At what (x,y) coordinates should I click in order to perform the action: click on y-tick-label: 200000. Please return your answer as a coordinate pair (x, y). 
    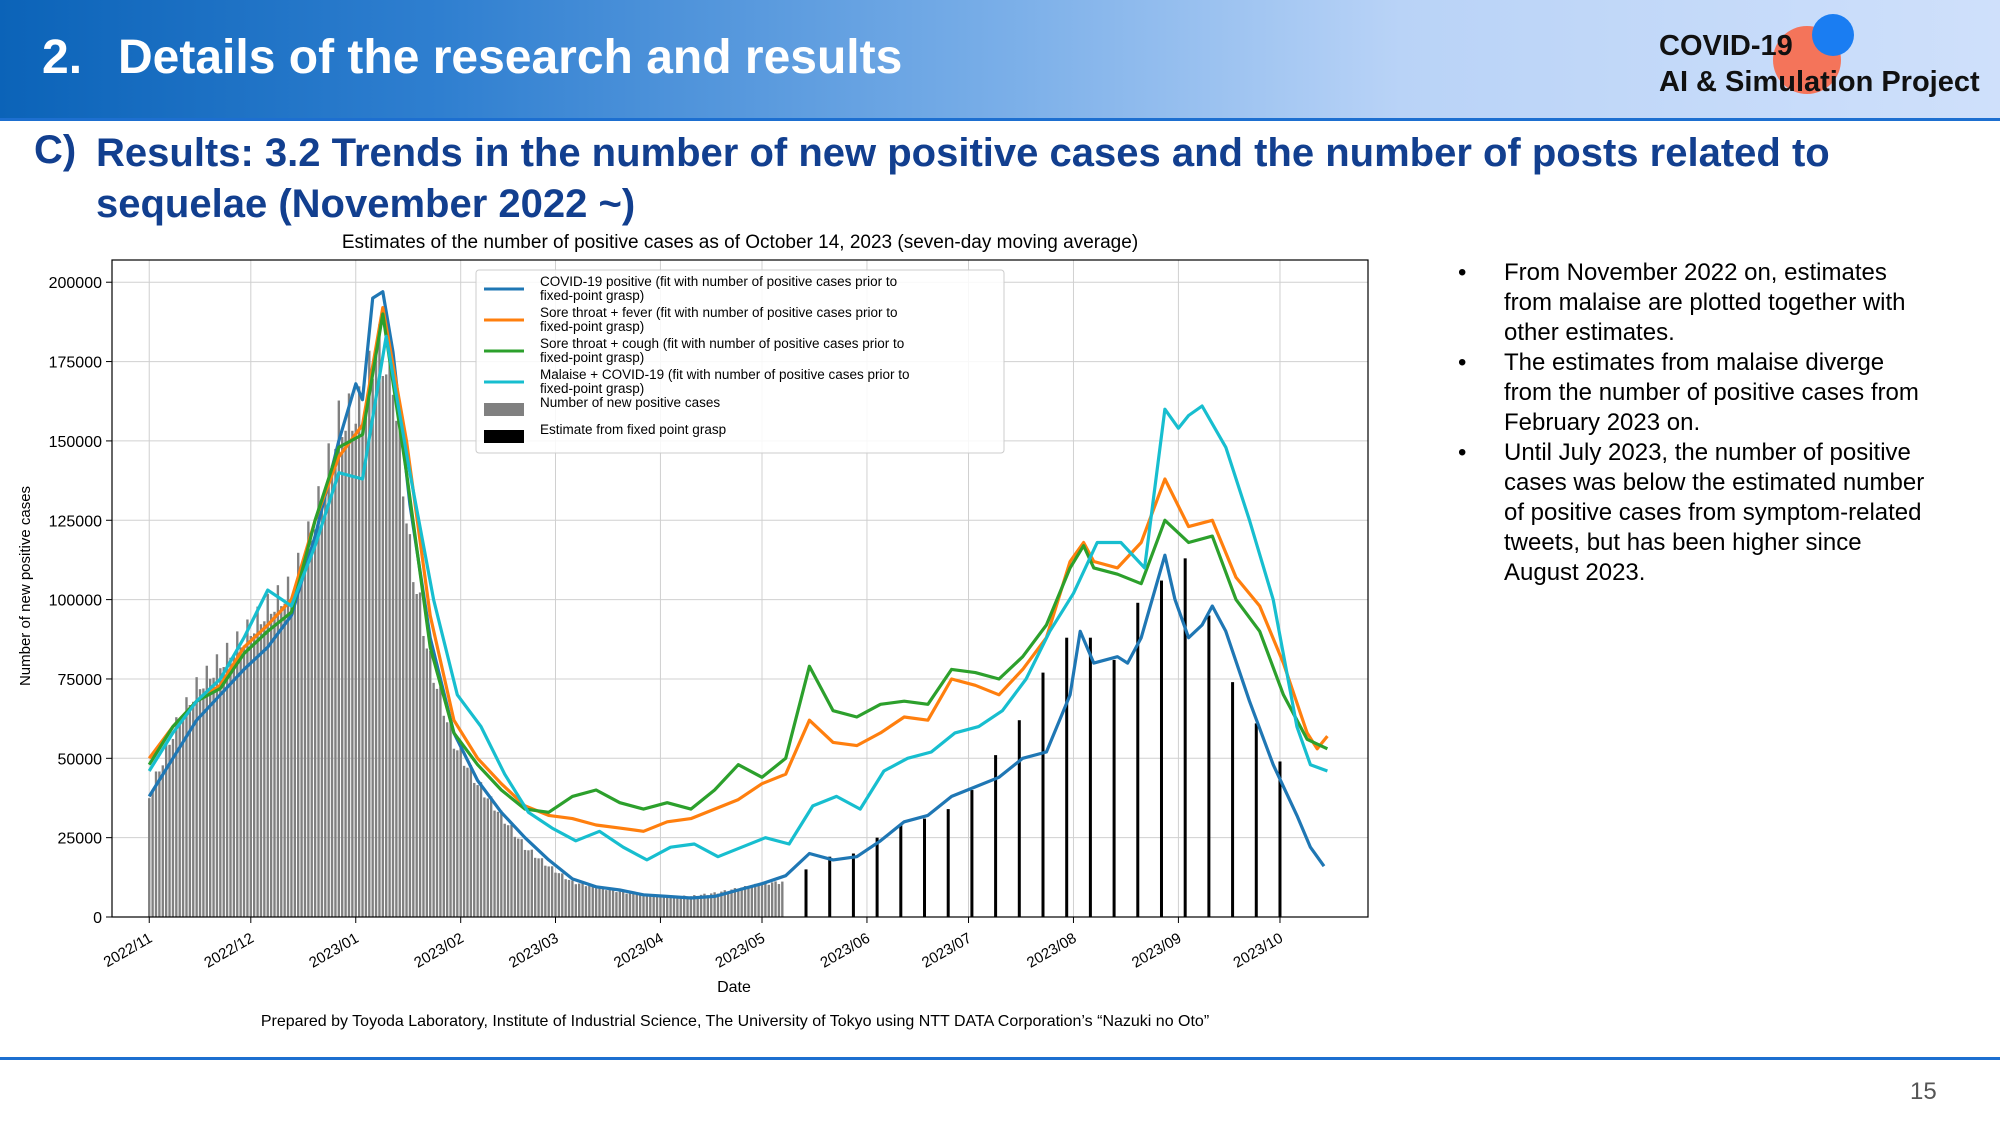
    Looking at the image, I should click on (75, 283).